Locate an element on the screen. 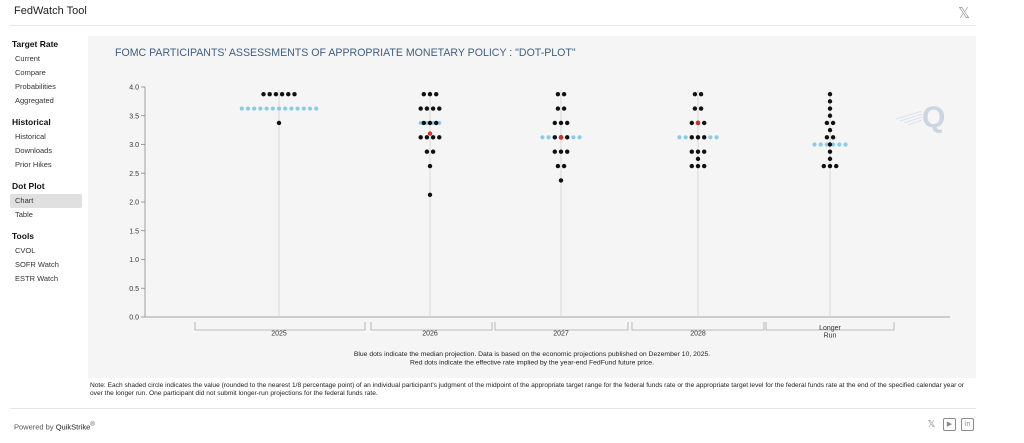  play-button-icon: ▶ is located at coordinates (949, 424).